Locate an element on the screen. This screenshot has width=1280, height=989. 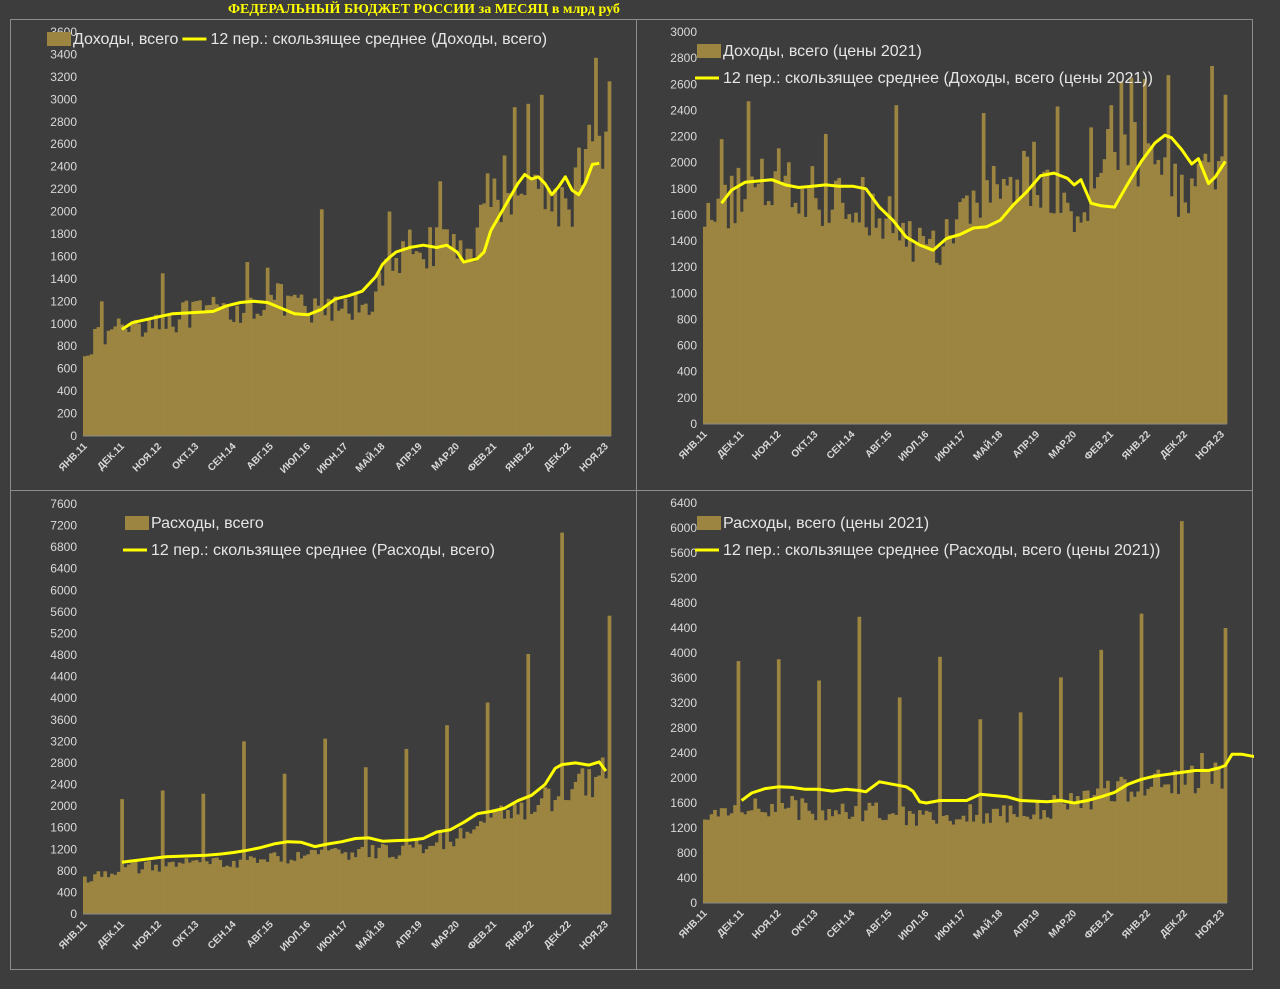
moving-average-line is located at coordinates (973, 192).